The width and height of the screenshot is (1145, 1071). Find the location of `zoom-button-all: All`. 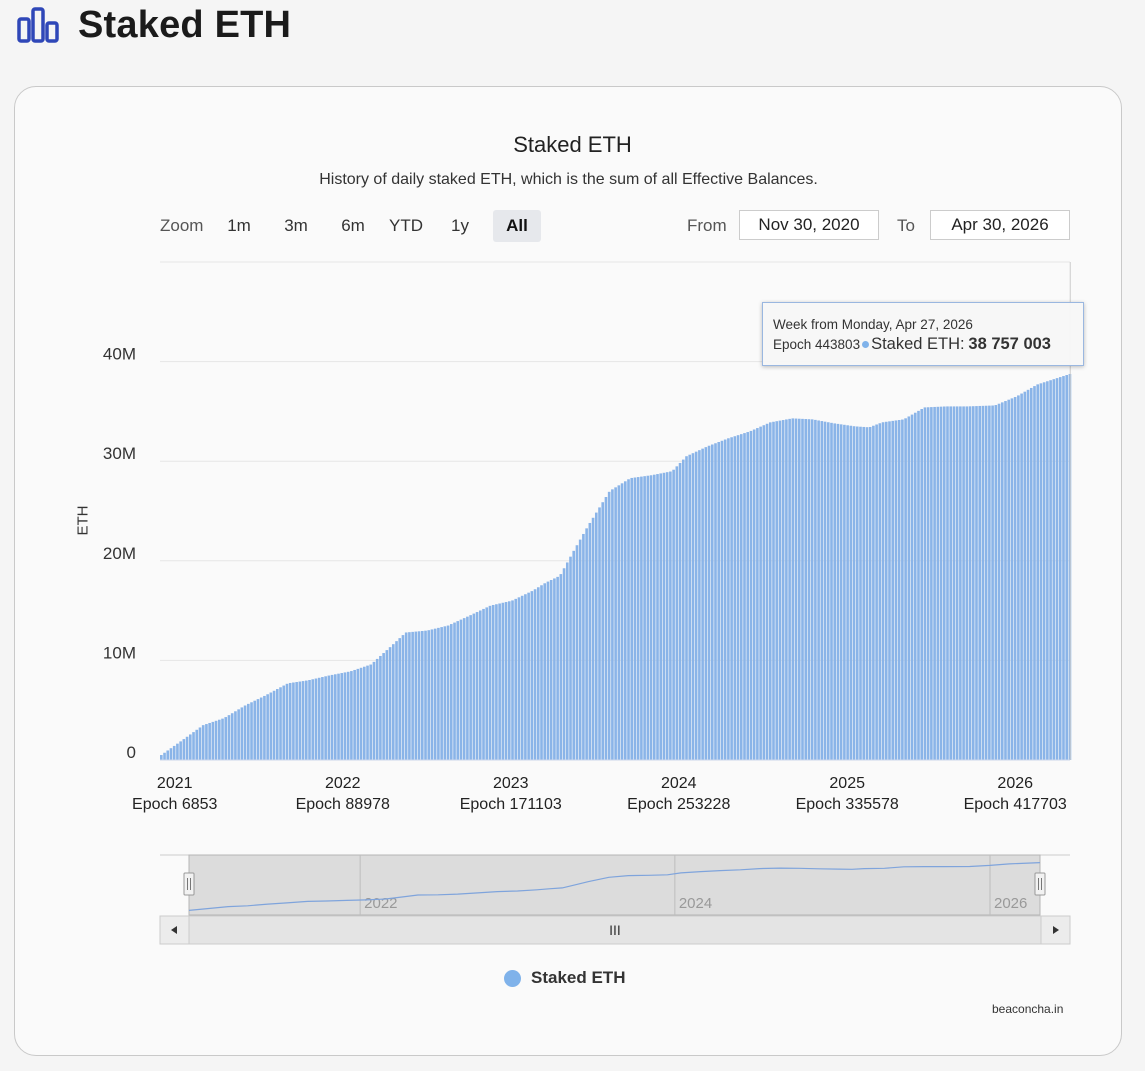

zoom-button-all: All is located at coordinates (517, 226).